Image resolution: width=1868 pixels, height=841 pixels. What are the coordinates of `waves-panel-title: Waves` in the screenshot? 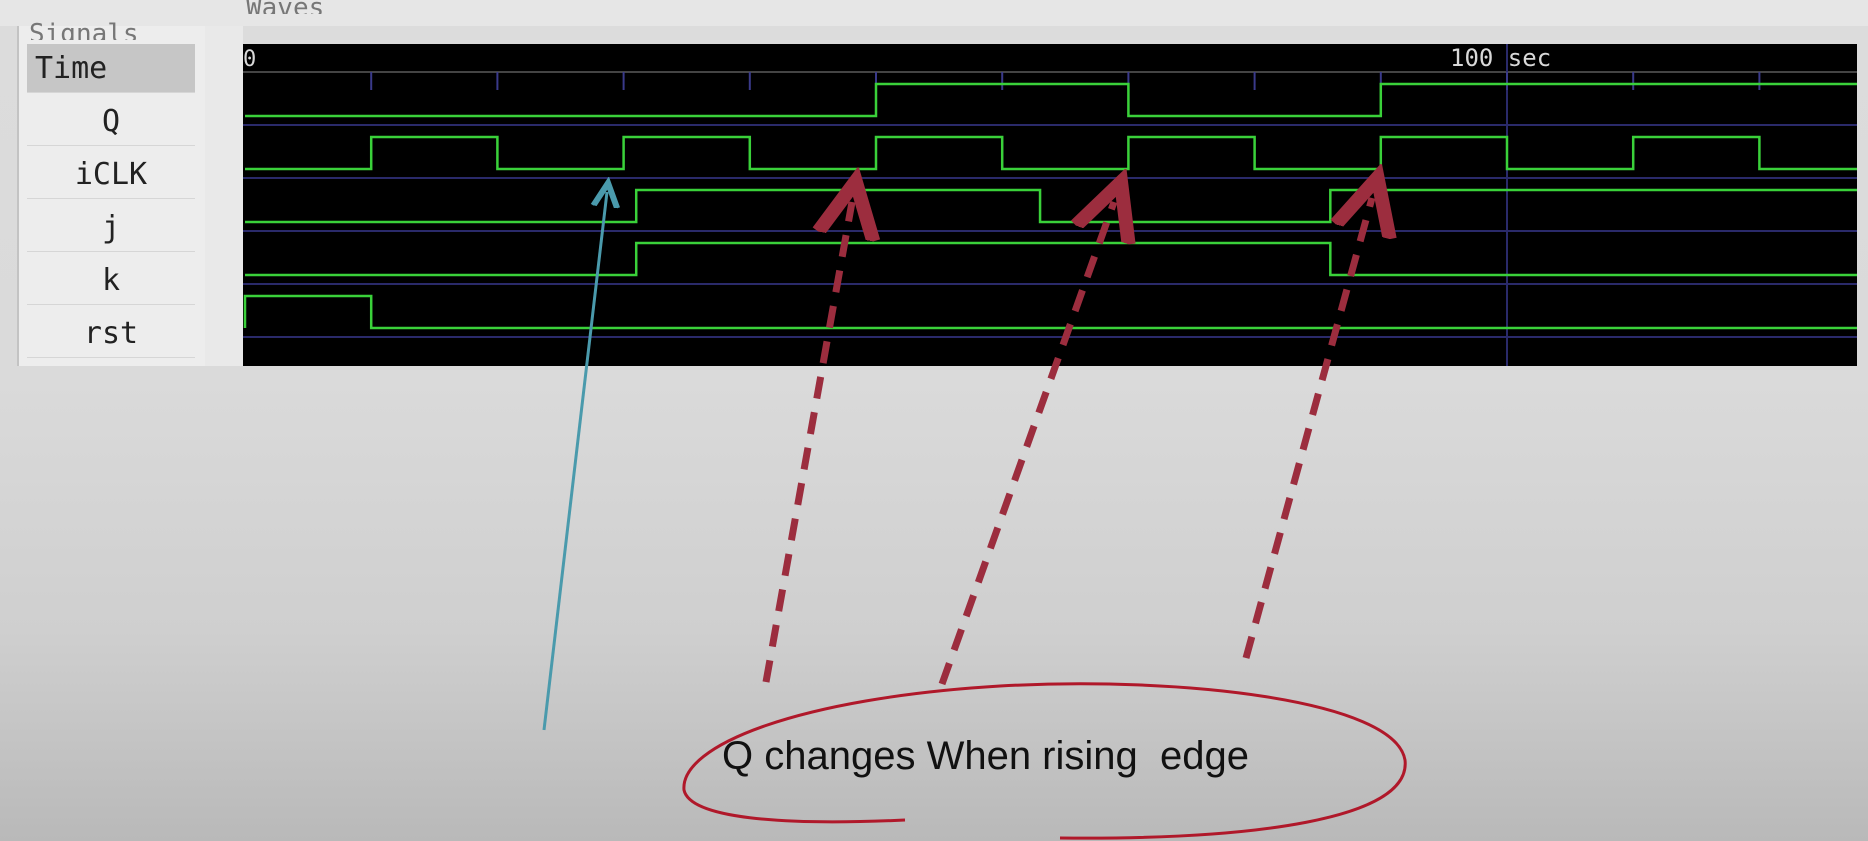 It's located at (285, 7).